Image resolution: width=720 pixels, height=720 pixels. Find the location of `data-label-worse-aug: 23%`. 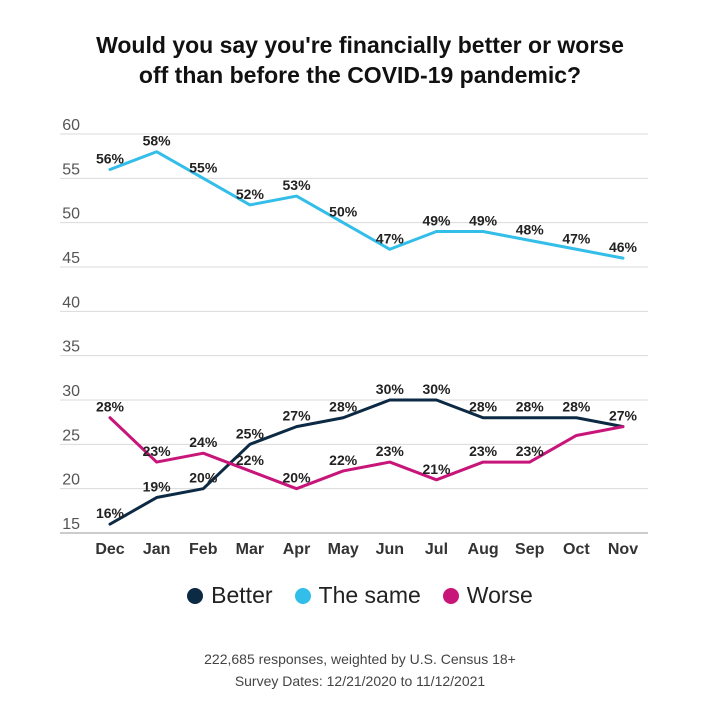

data-label-worse-aug: 23% is located at coordinates (483, 451).